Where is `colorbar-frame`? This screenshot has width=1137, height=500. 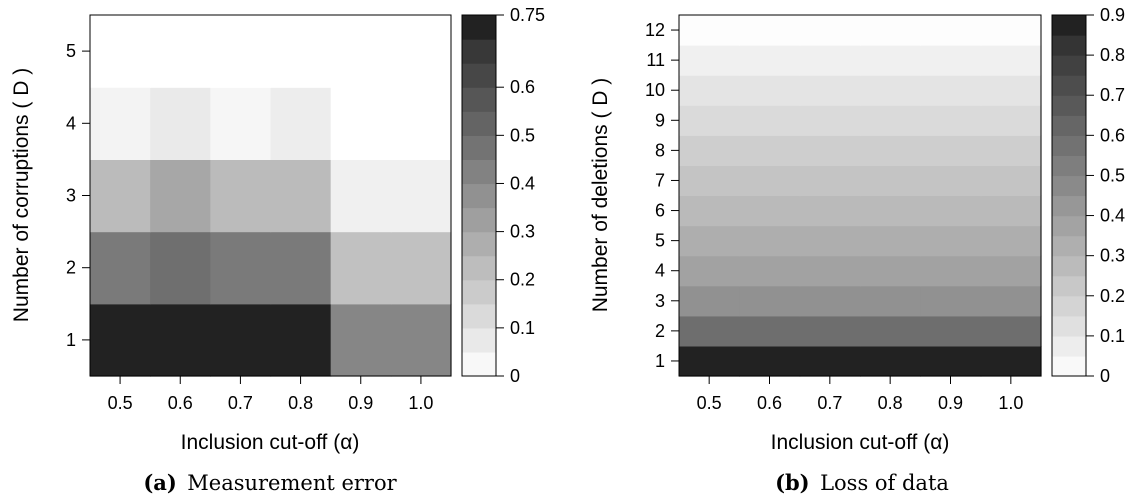
colorbar-frame is located at coordinates (479, 195).